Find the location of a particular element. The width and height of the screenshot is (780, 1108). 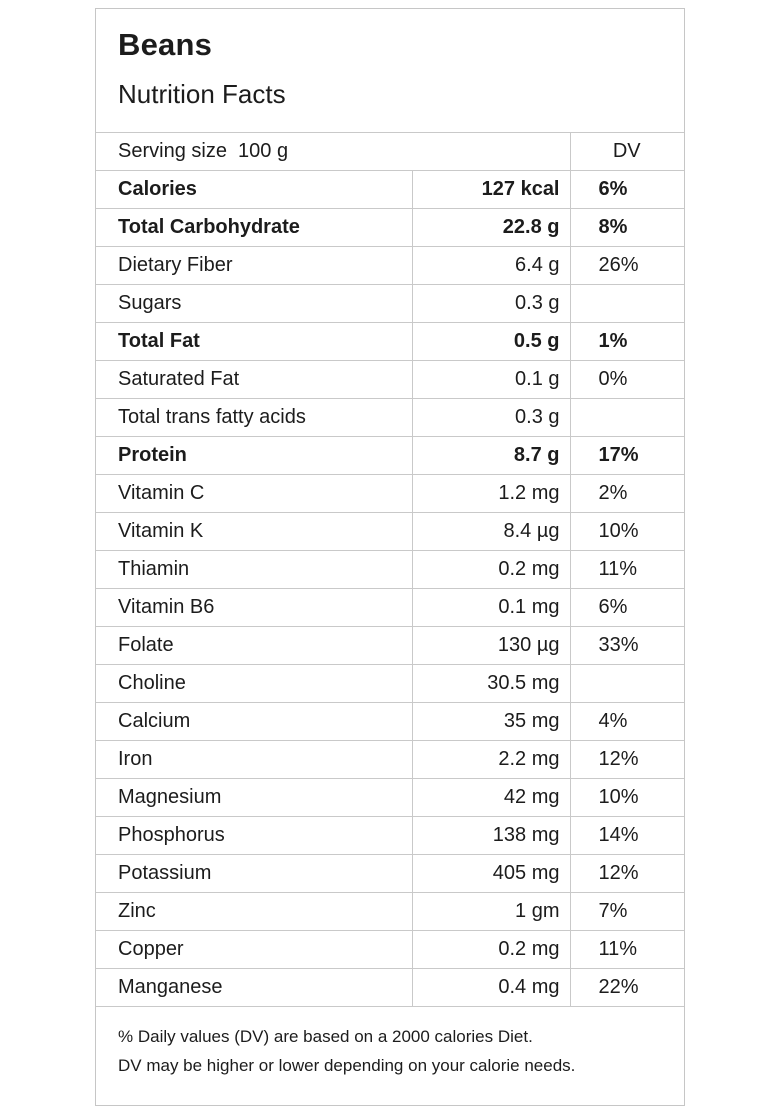

nutrient-row: Total Fat 0.5 g 1% is located at coordinates (390, 341).